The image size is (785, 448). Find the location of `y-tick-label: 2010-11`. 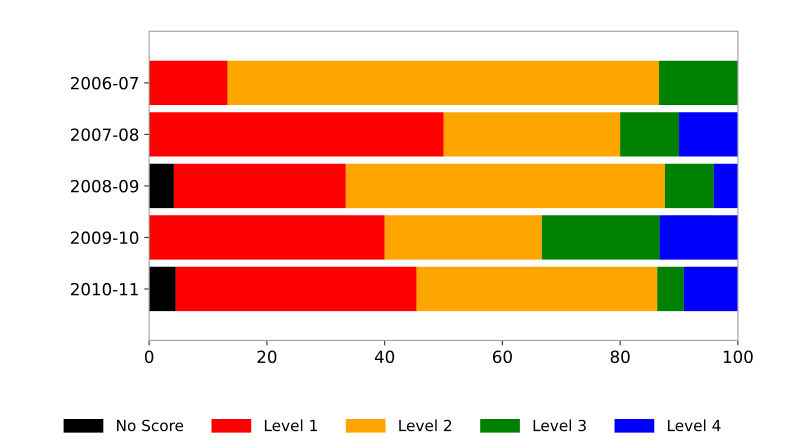

y-tick-label: 2010-11 is located at coordinates (104, 289).